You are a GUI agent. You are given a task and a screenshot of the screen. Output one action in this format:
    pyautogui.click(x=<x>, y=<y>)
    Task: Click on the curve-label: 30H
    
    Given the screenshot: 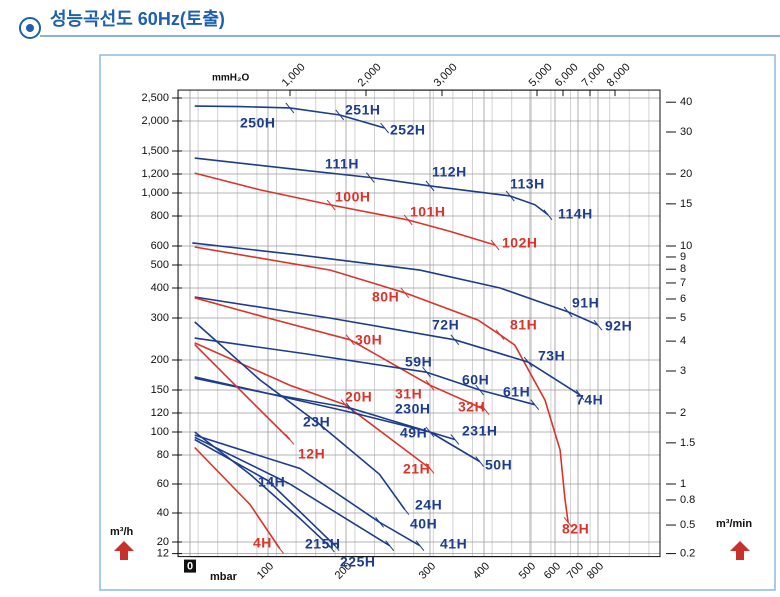 What is the action you would take?
    pyautogui.click(x=368, y=340)
    